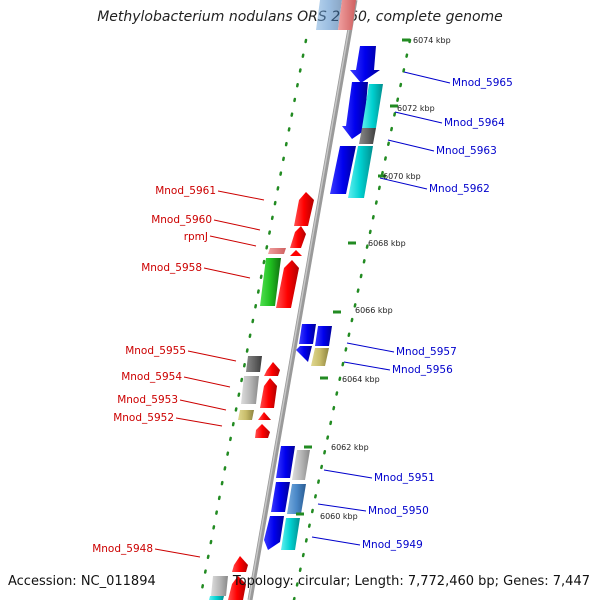  Describe the element at coordinates (155, 351) in the screenshot. I see `gene-label: Mnod_5955` at that location.